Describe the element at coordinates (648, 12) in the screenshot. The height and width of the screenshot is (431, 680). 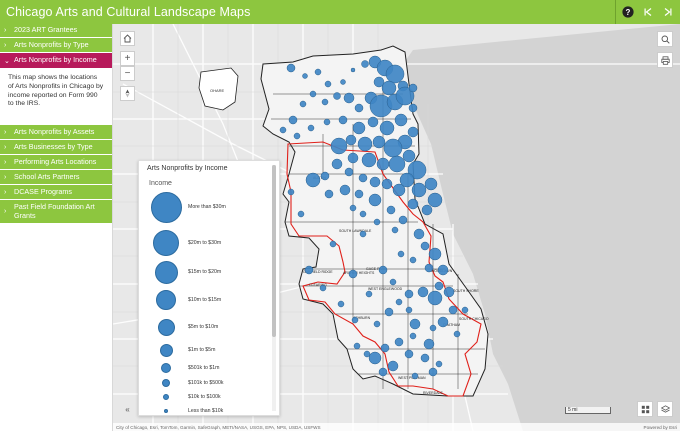
I see `previous-button` at that location.